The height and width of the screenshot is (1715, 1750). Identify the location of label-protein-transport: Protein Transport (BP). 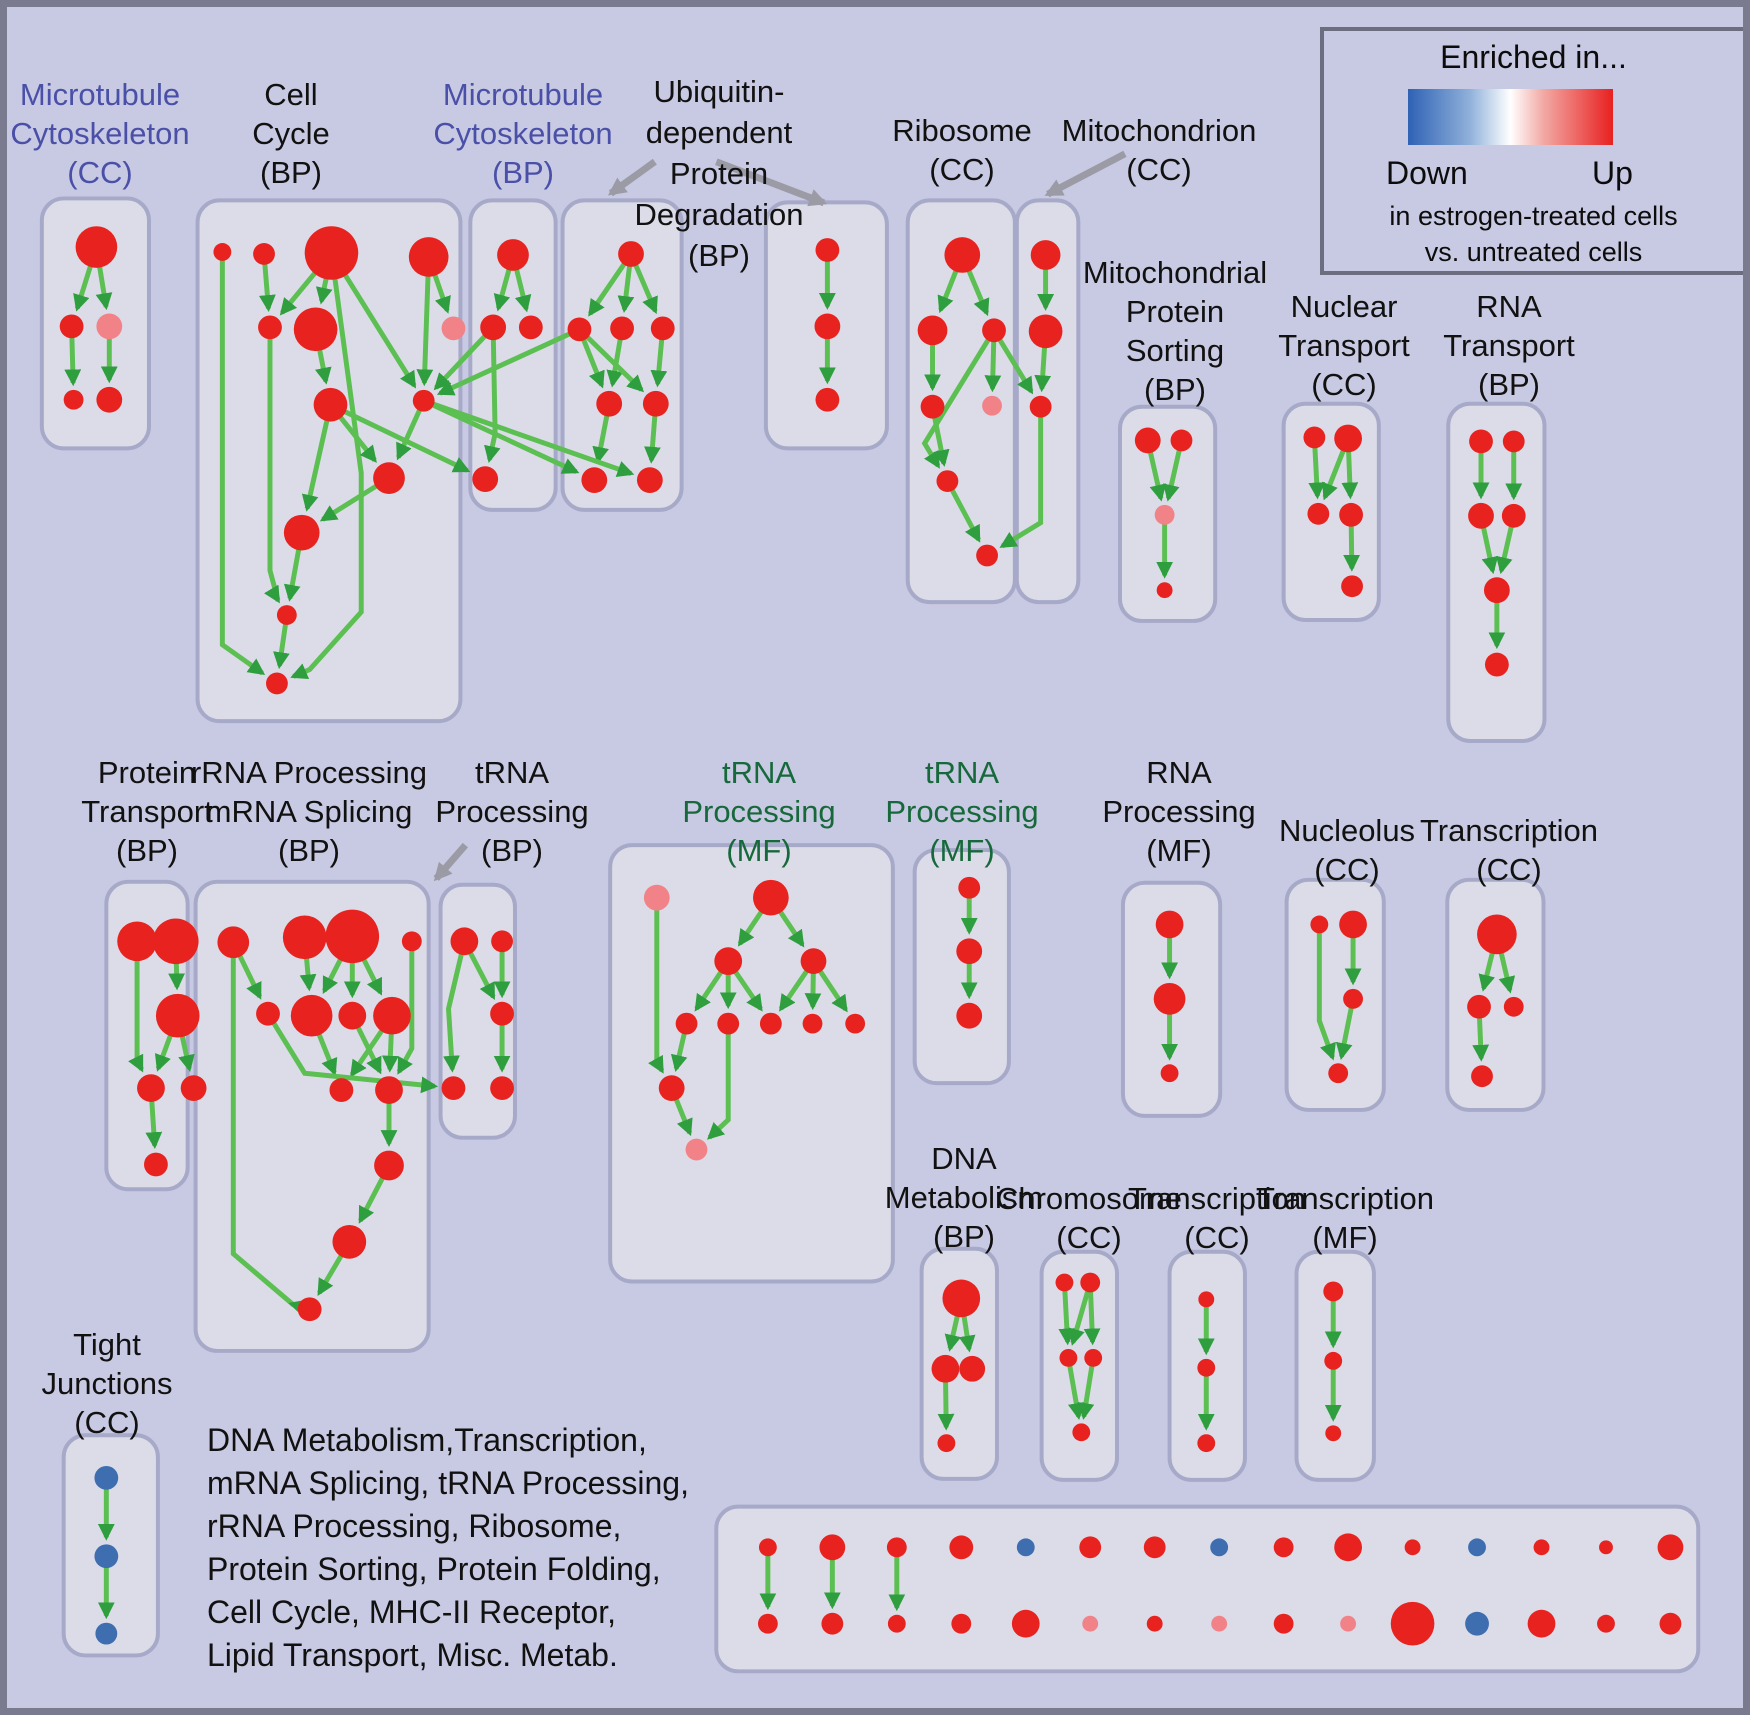
(147, 811).